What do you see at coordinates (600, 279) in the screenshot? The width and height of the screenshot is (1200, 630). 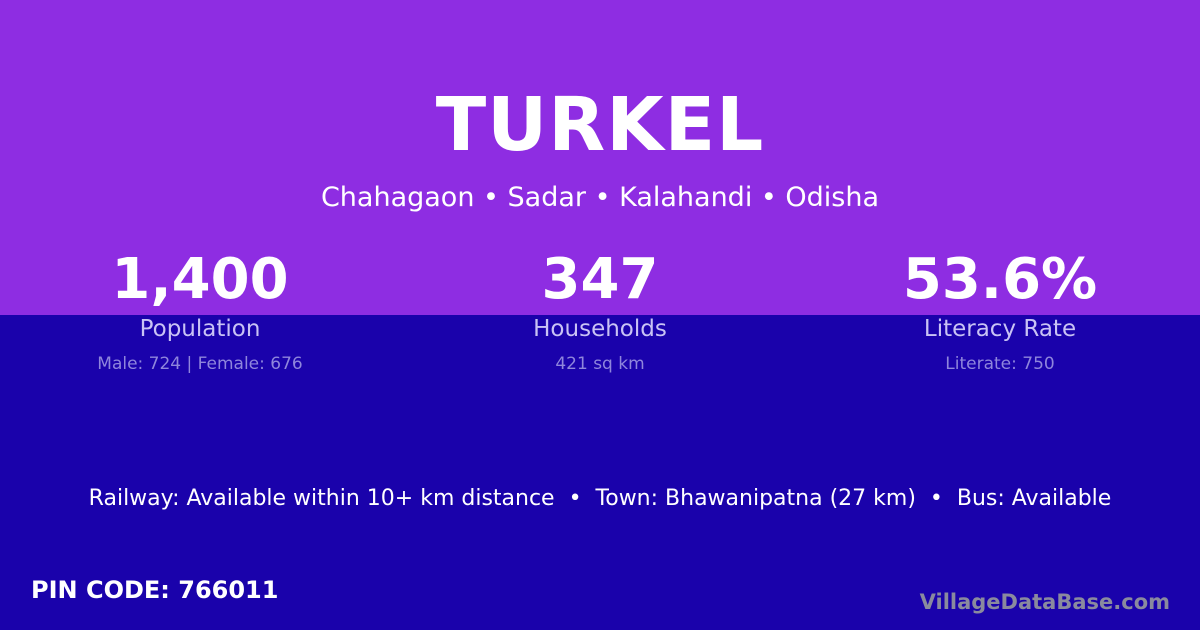 I see `stat-value: 347` at bounding box center [600, 279].